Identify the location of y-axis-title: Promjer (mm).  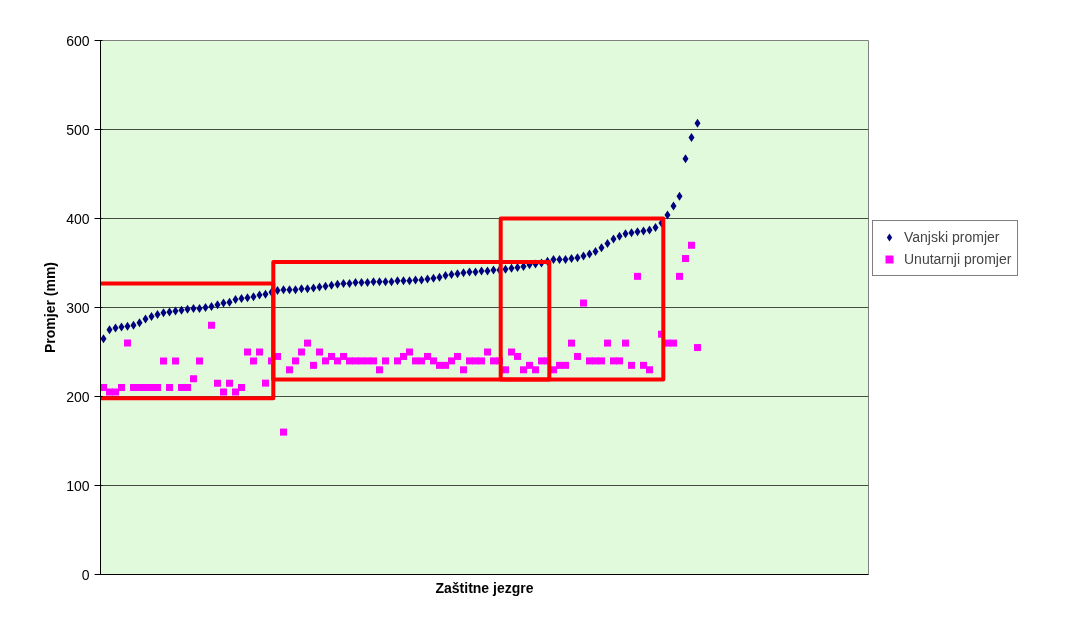
(50, 307).